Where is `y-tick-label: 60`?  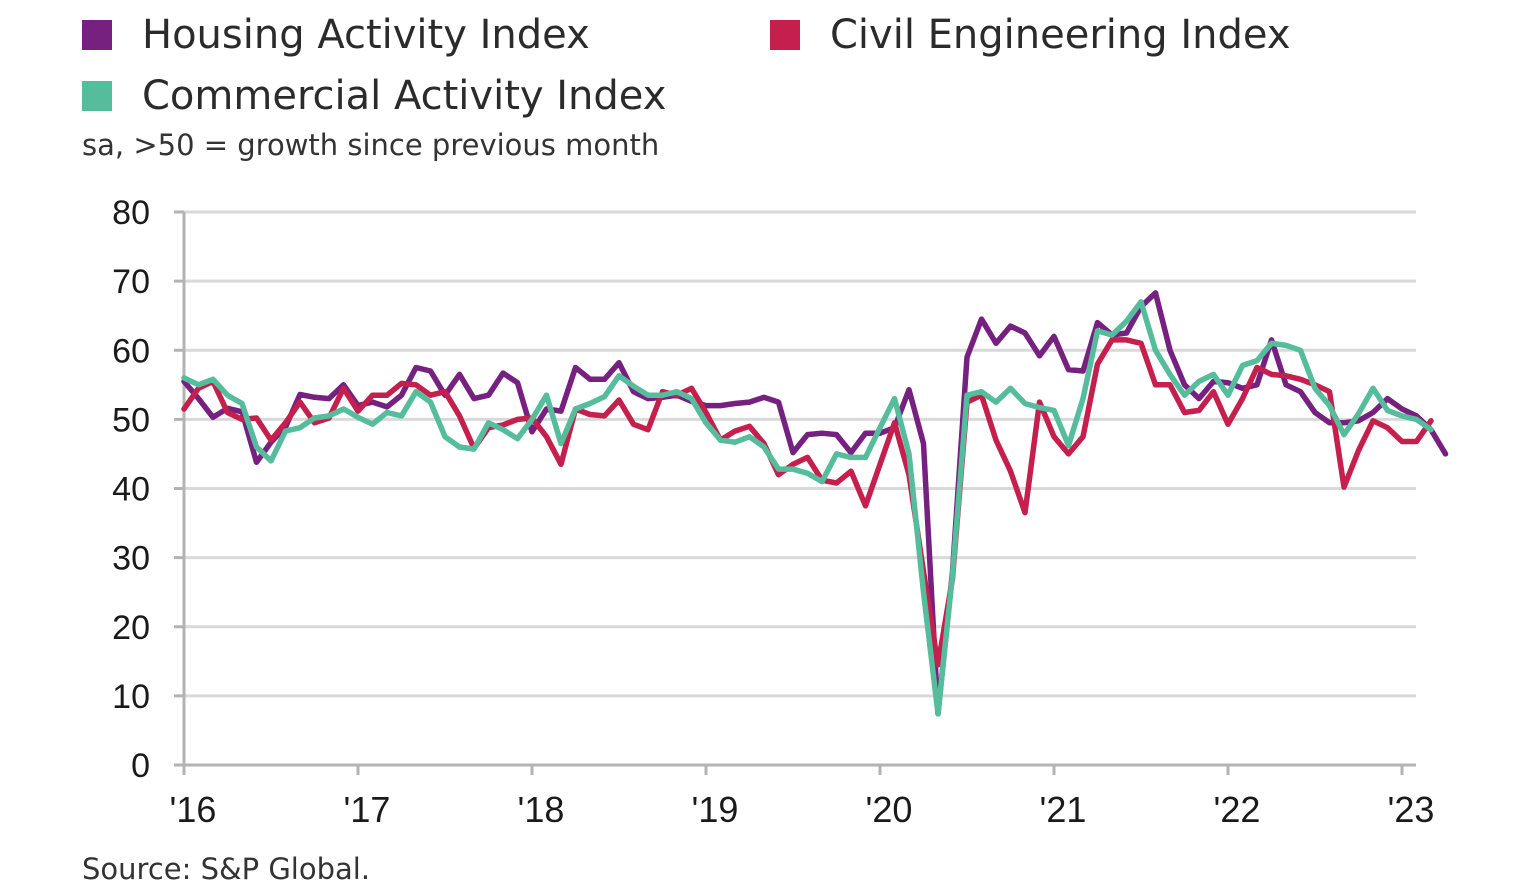 y-tick-label: 60 is located at coordinates (131, 351).